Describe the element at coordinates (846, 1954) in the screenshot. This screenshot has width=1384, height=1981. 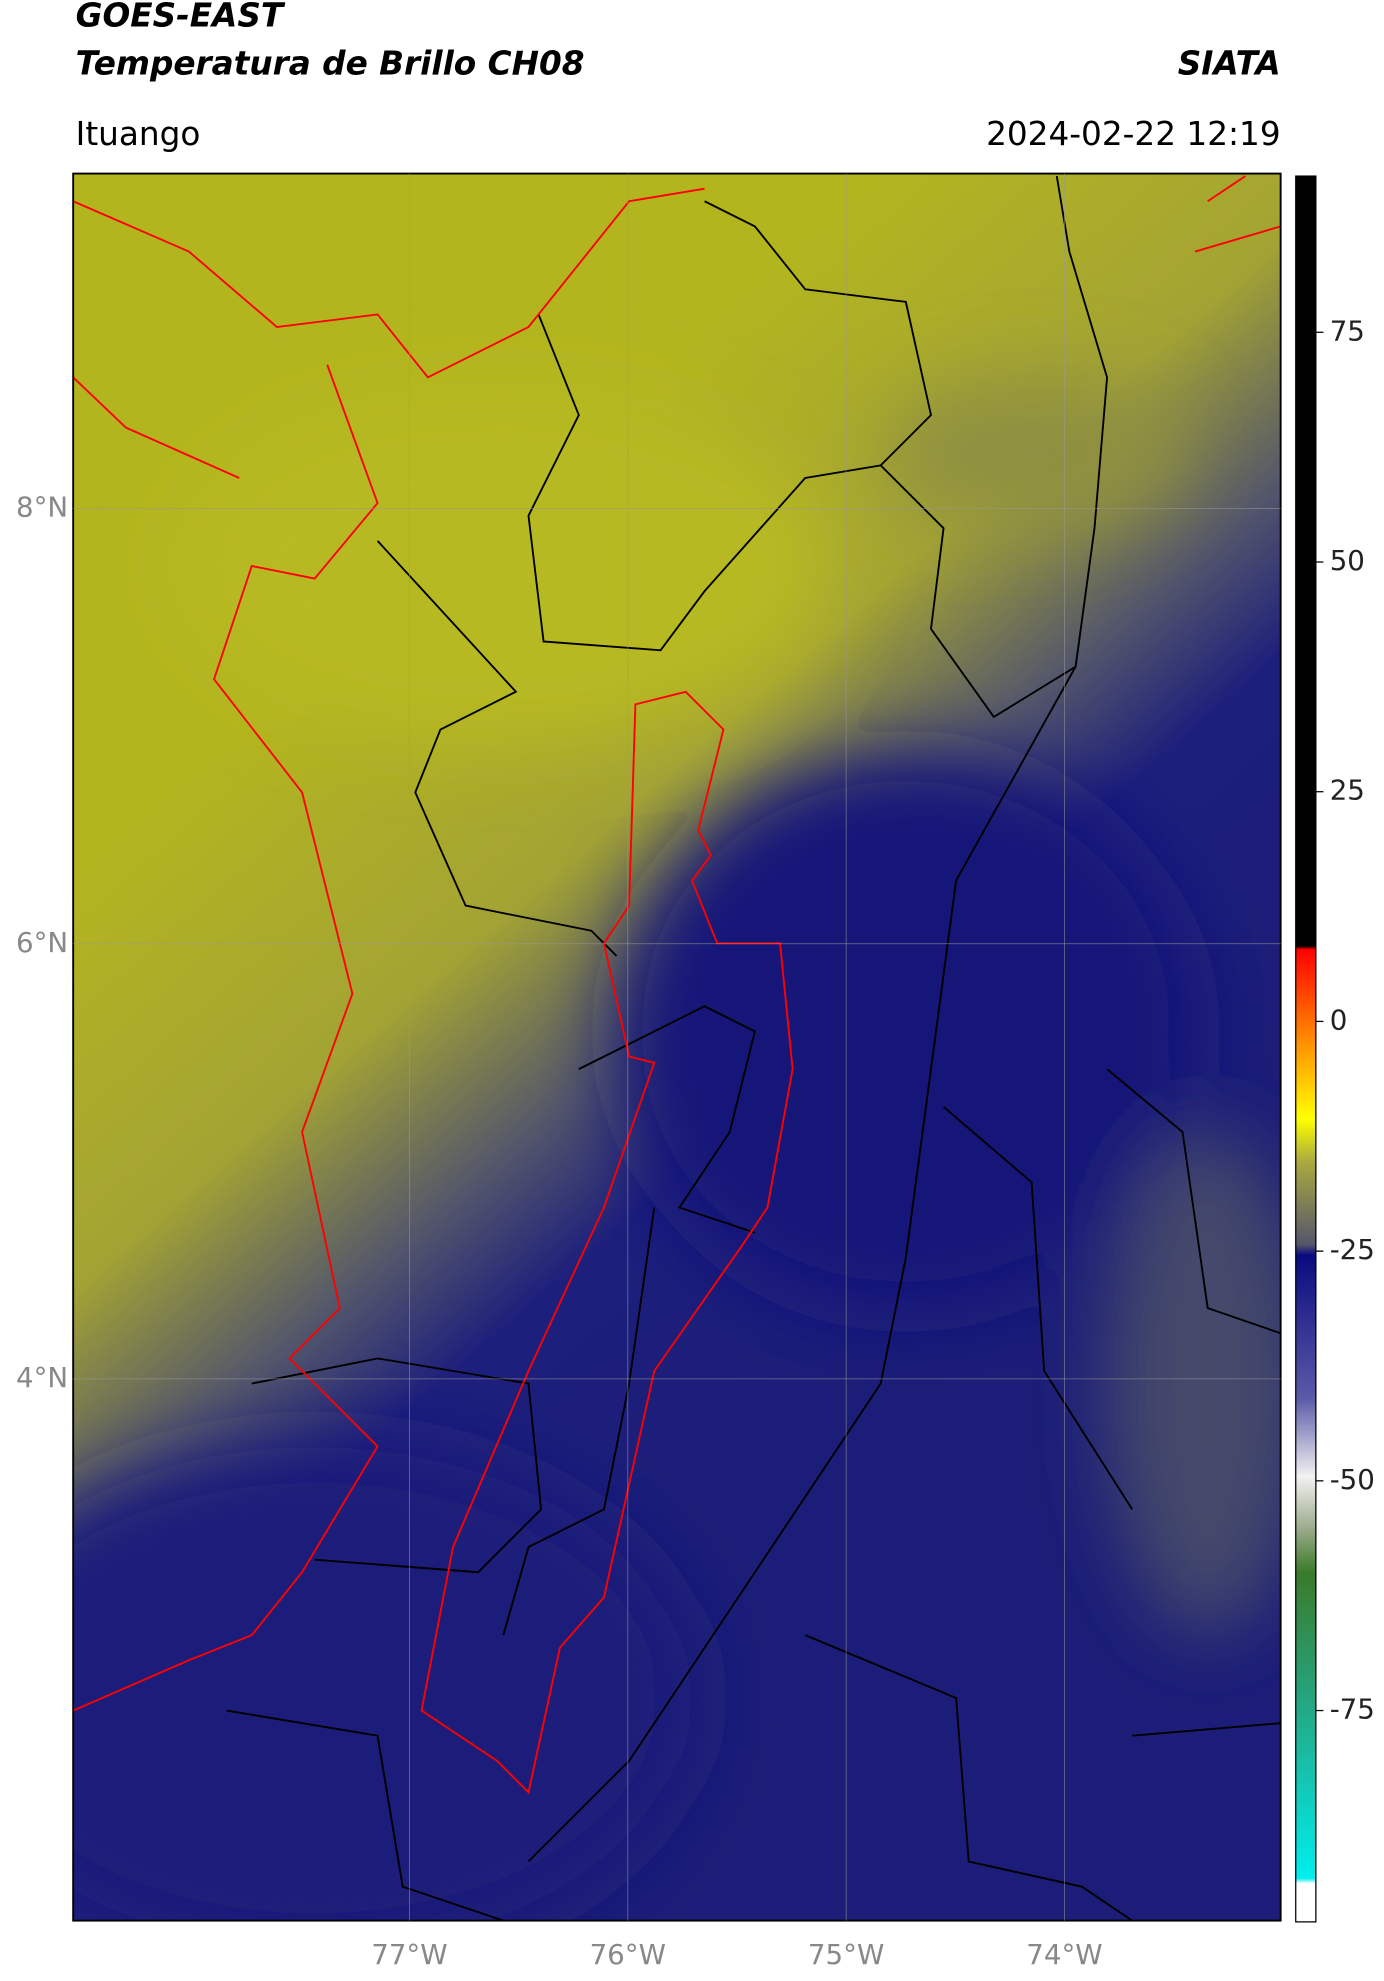
I see `x-tick-label: 75°W` at that location.